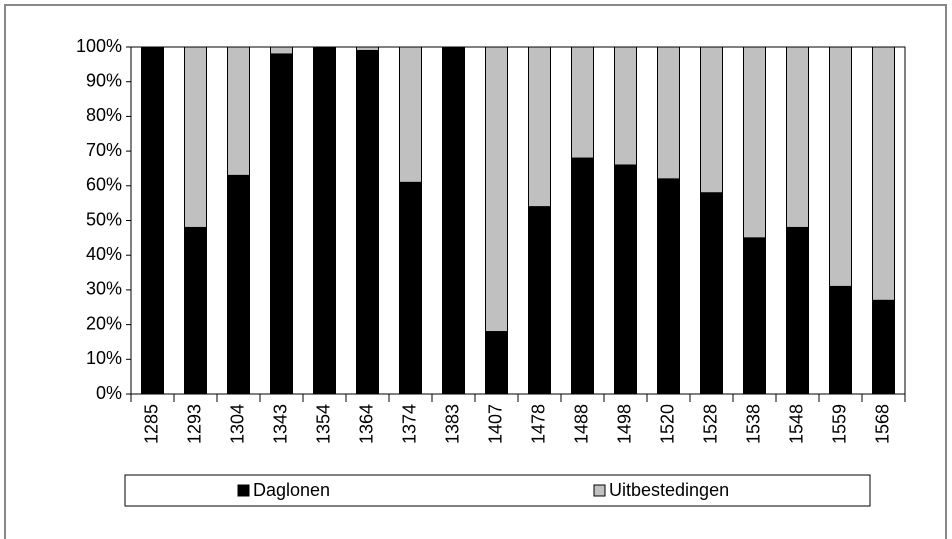 Image resolution: width=952 pixels, height=539 pixels. I want to click on legend-label: Daglonen, so click(291, 490).